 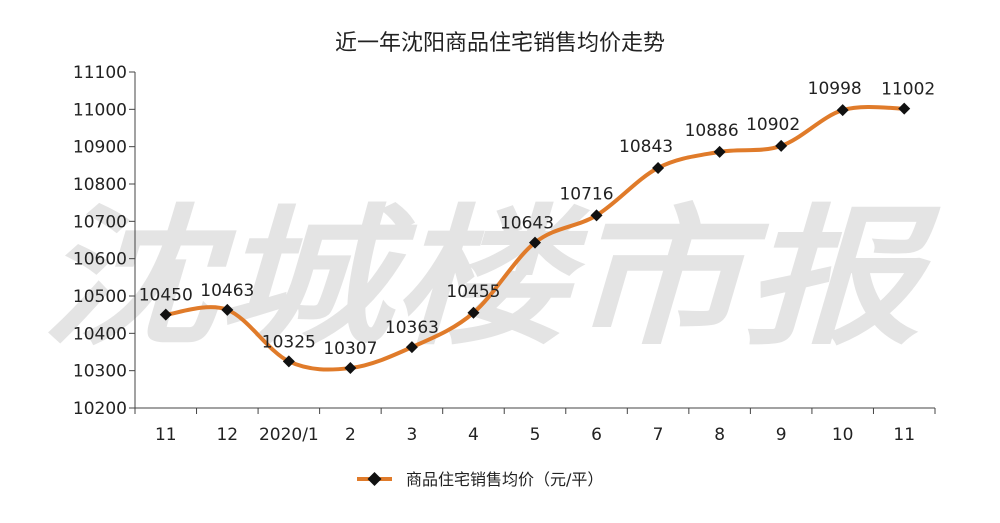 I want to click on x-tick-label: 3, so click(x=412, y=435).